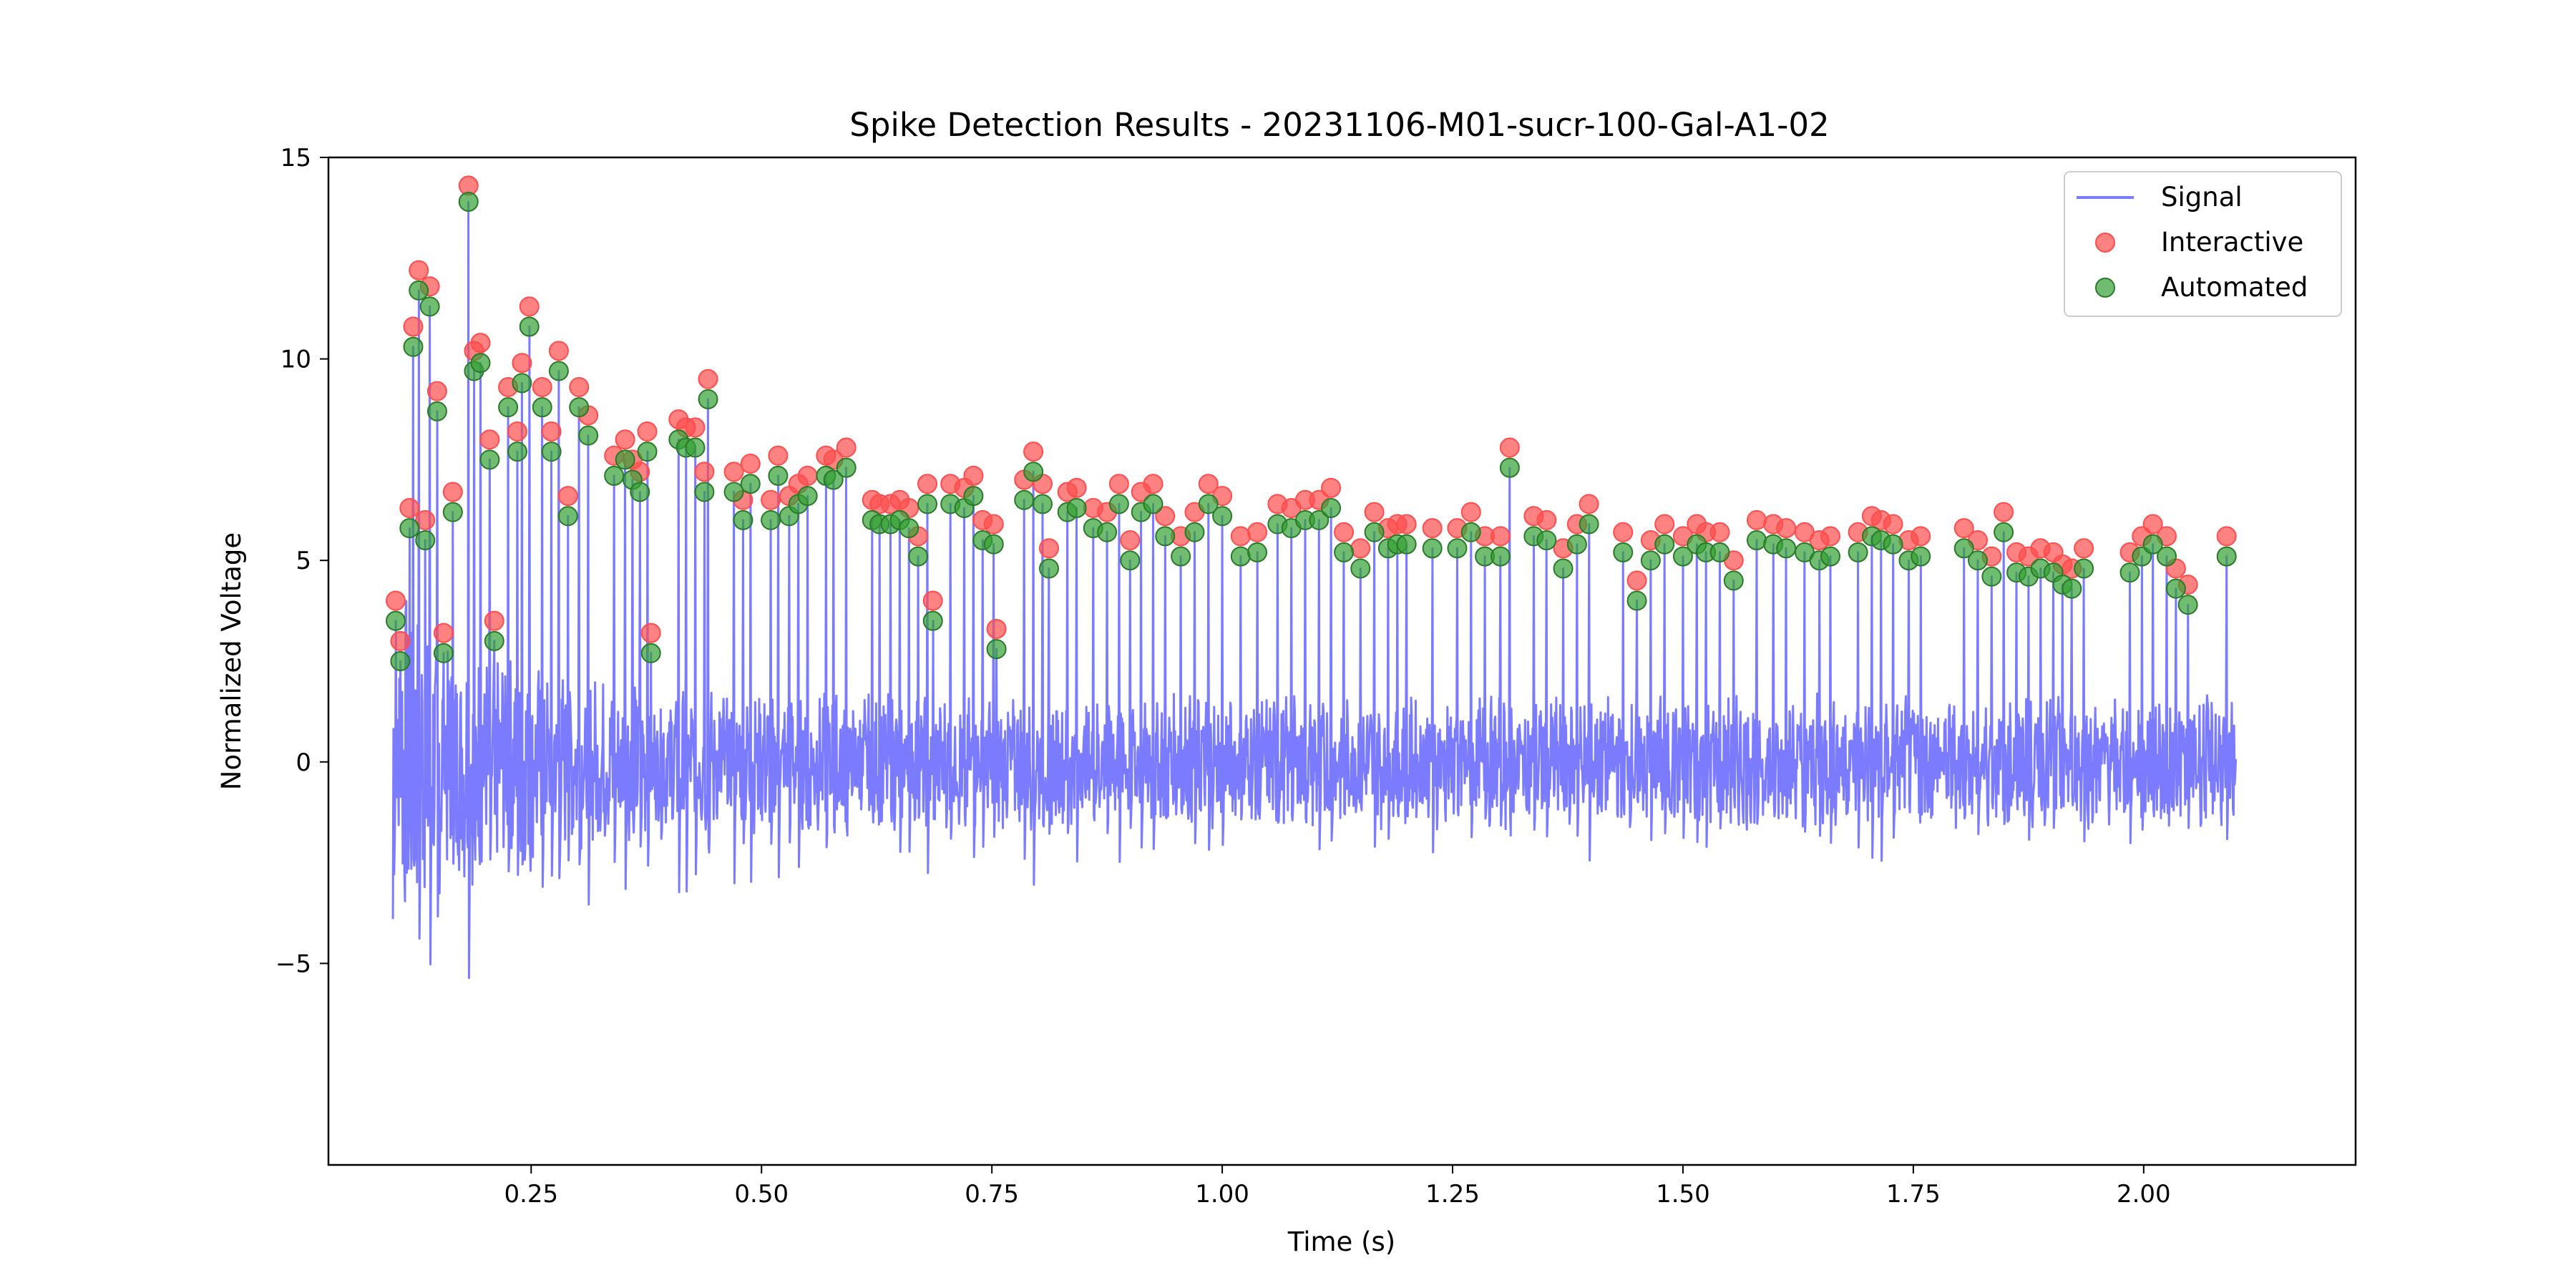 The height and width of the screenshot is (1288, 2576). What do you see at coordinates (2105, 288) in the screenshot?
I see `legend-automated-swatch` at bounding box center [2105, 288].